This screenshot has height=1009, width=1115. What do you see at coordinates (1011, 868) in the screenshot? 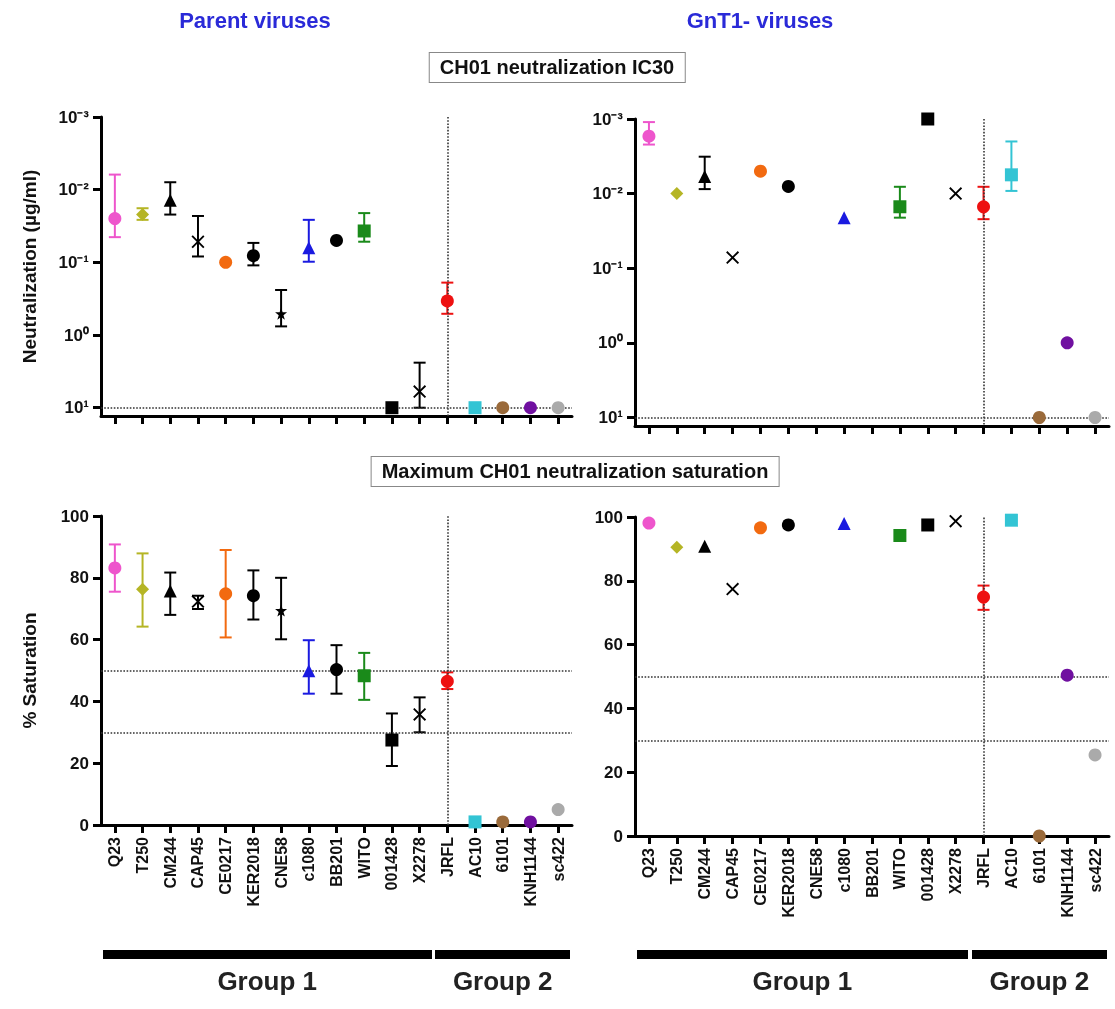
I see `x-tick-label: AC10` at bounding box center [1011, 868].